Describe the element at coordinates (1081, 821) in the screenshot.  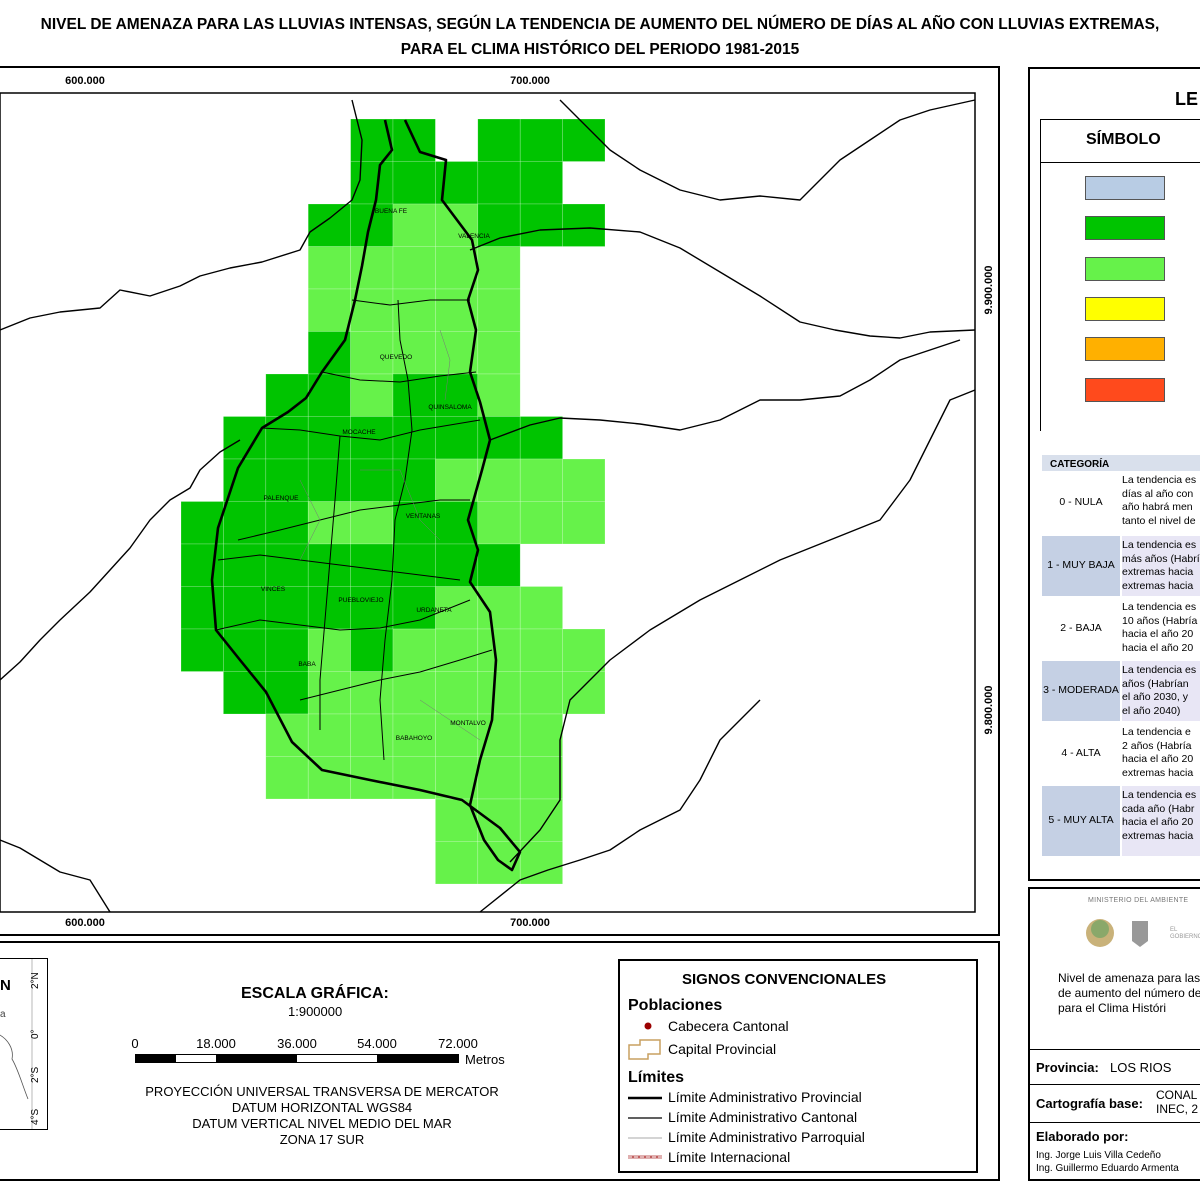
I see `category-label: 5 - MUY ALTA` at that location.